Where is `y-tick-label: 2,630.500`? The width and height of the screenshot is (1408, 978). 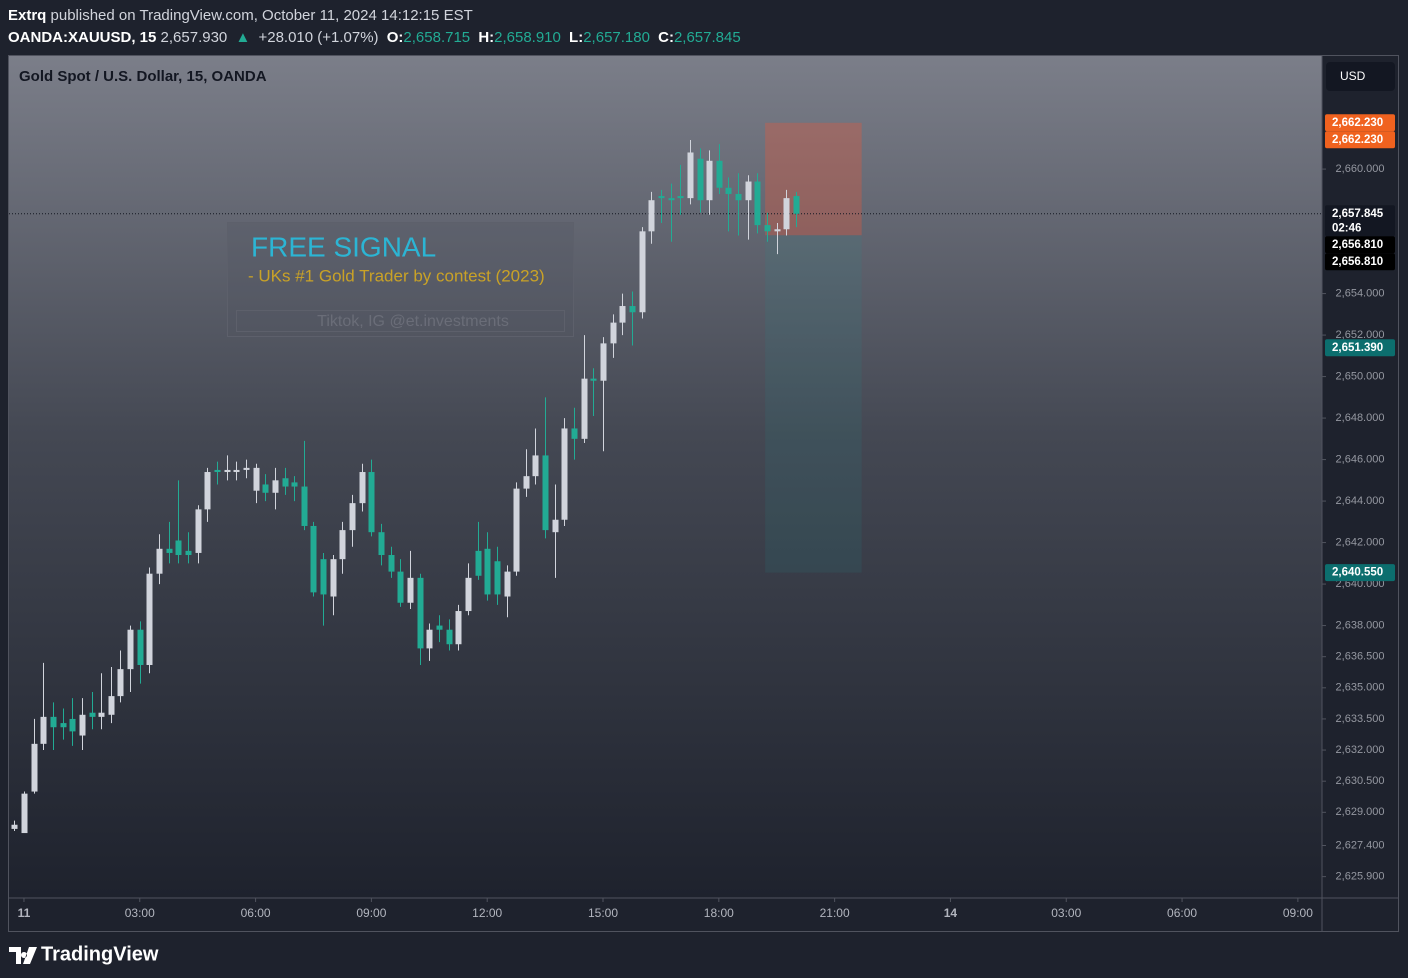 y-tick-label: 2,630.500 is located at coordinates (1360, 781).